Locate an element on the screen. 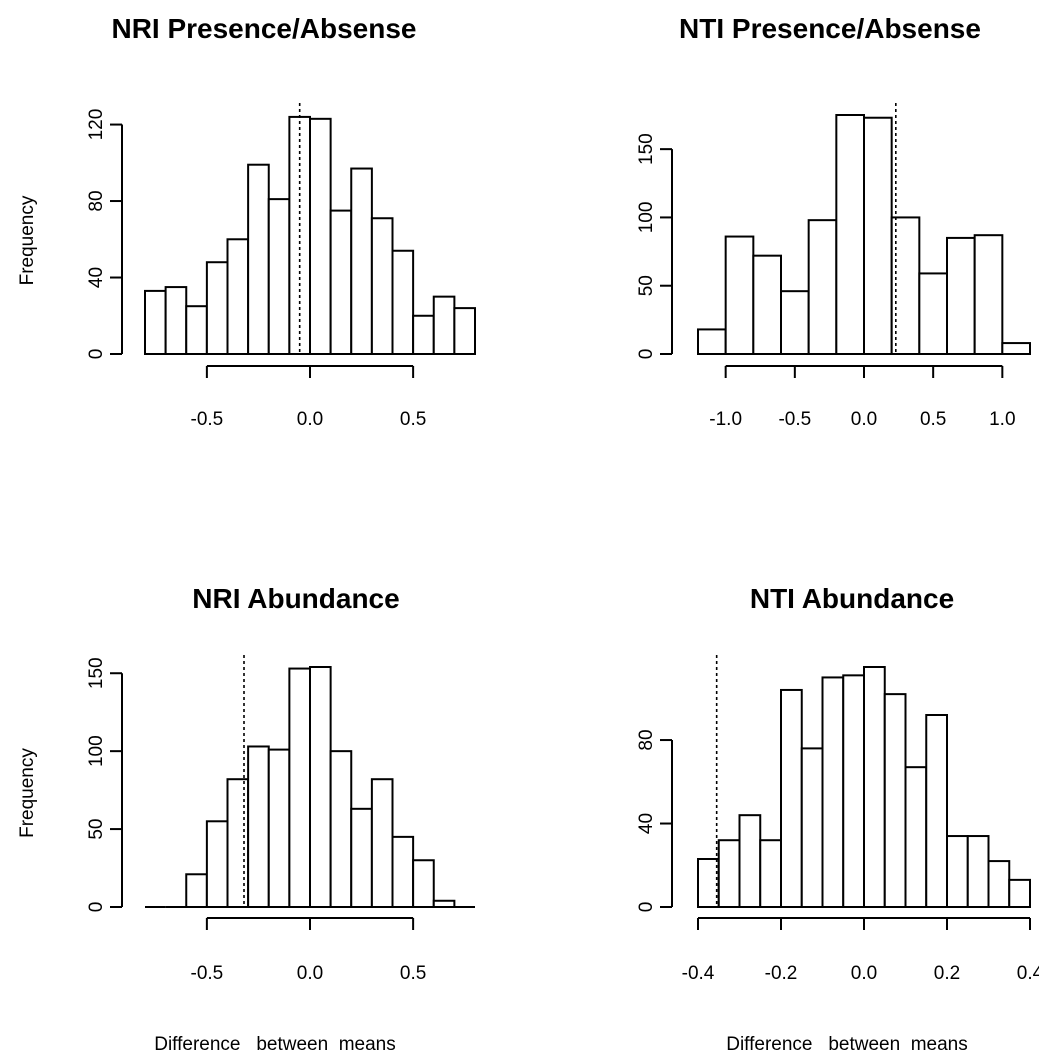 The height and width of the screenshot is (1059, 1039). chart-title: NTI Abundance is located at coordinates (852, 598).